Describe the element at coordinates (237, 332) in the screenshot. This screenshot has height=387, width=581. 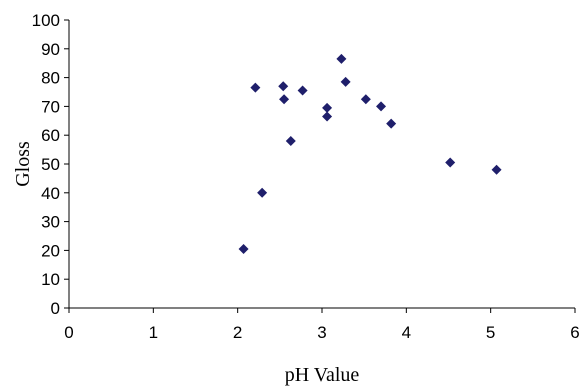
I see `x-tick-label: 2` at that location.